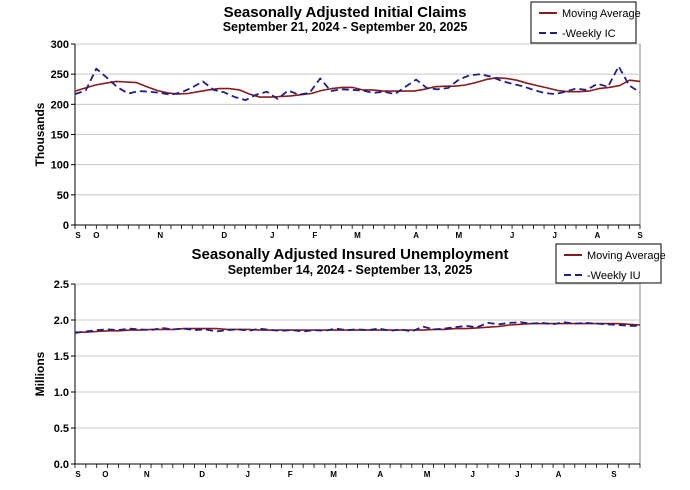 The image size is (690, 490). What do you see at coordinates (40, 134) in the screenshot?
I see `y-axis-label: Thousands` at bounding box center [40, 134].